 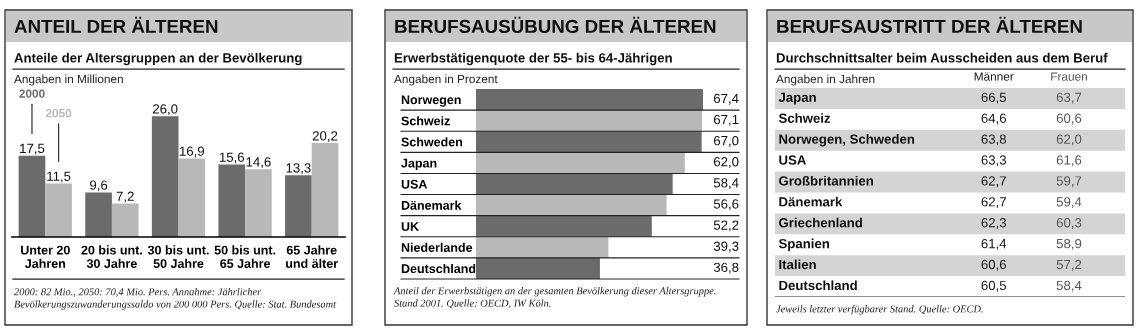 I want to click on category-label: Schweiz, so click(x=804, y=118).